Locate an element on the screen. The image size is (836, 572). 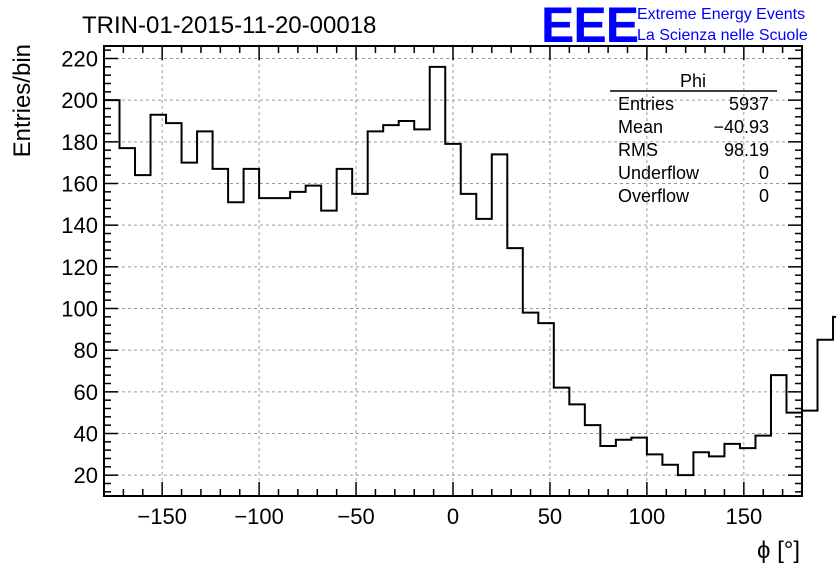
stats-label-rms: RMS is located at coordinates (638, 150).